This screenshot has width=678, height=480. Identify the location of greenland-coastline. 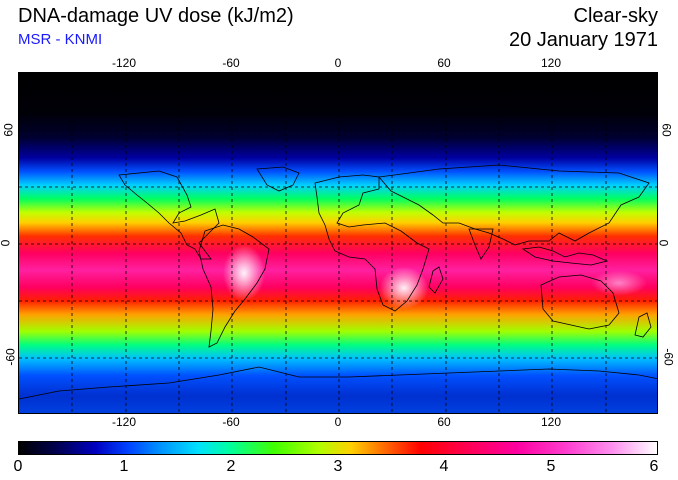
(278, 179).